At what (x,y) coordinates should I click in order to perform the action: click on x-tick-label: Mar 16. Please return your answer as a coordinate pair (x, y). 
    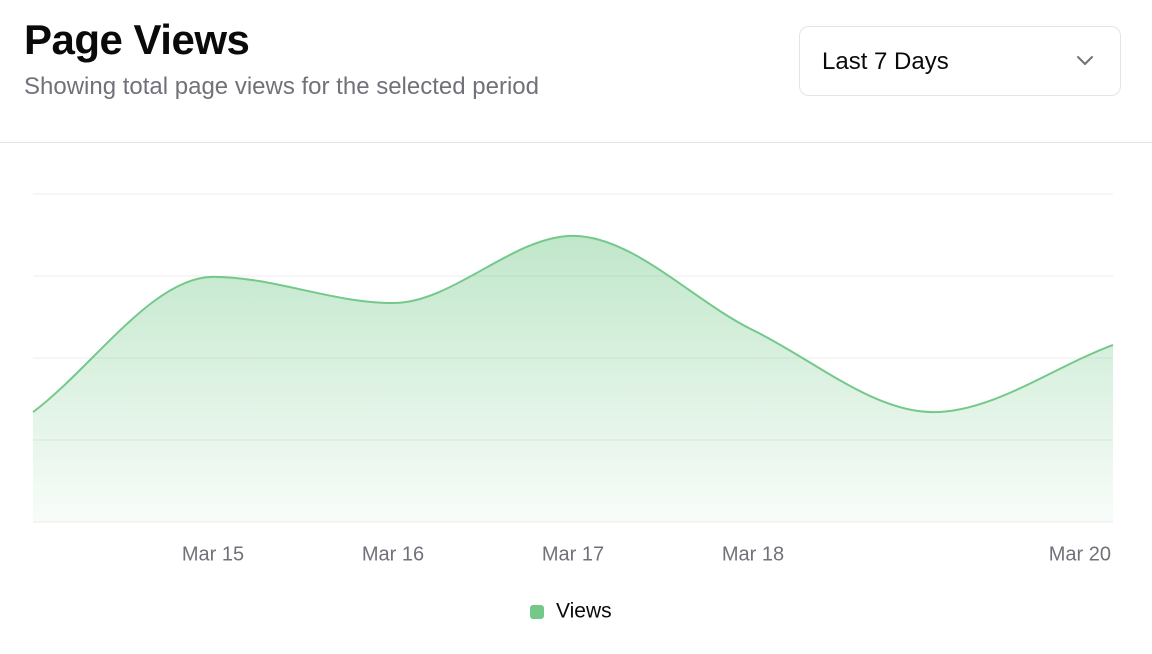
    Looking at the image, I should click on (393, 554).